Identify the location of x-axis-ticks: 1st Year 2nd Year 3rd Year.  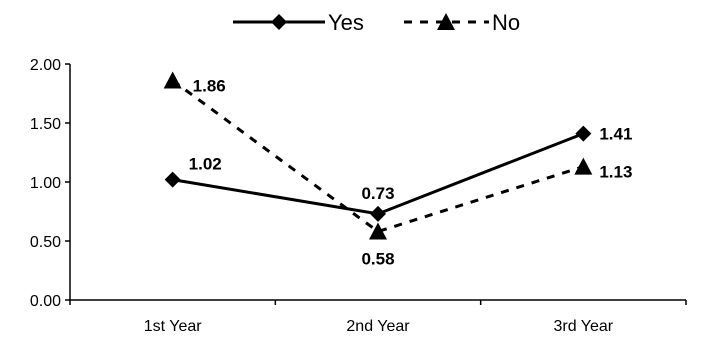
(378, 317).